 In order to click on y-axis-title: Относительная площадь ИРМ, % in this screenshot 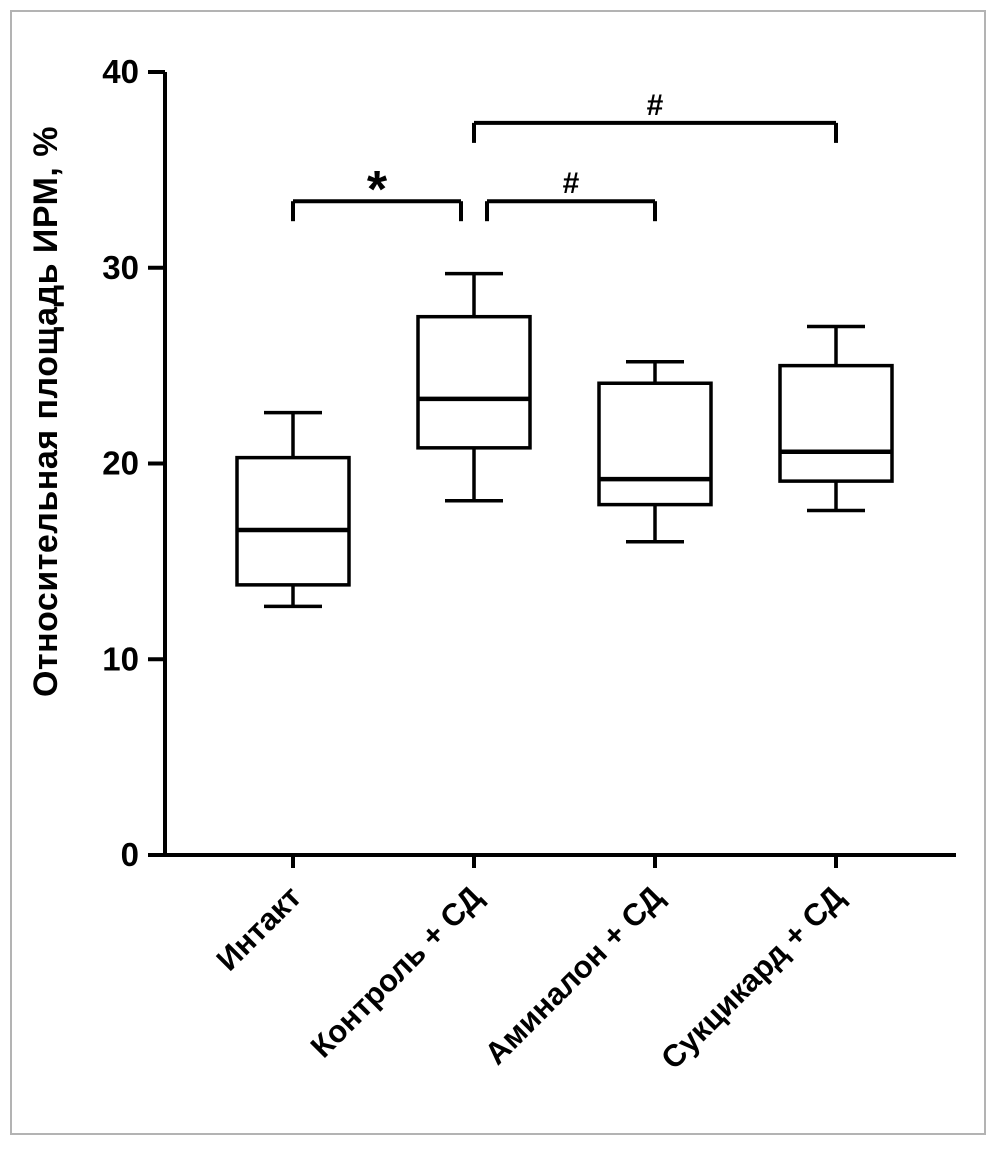, I will do `click(46, 411)`.